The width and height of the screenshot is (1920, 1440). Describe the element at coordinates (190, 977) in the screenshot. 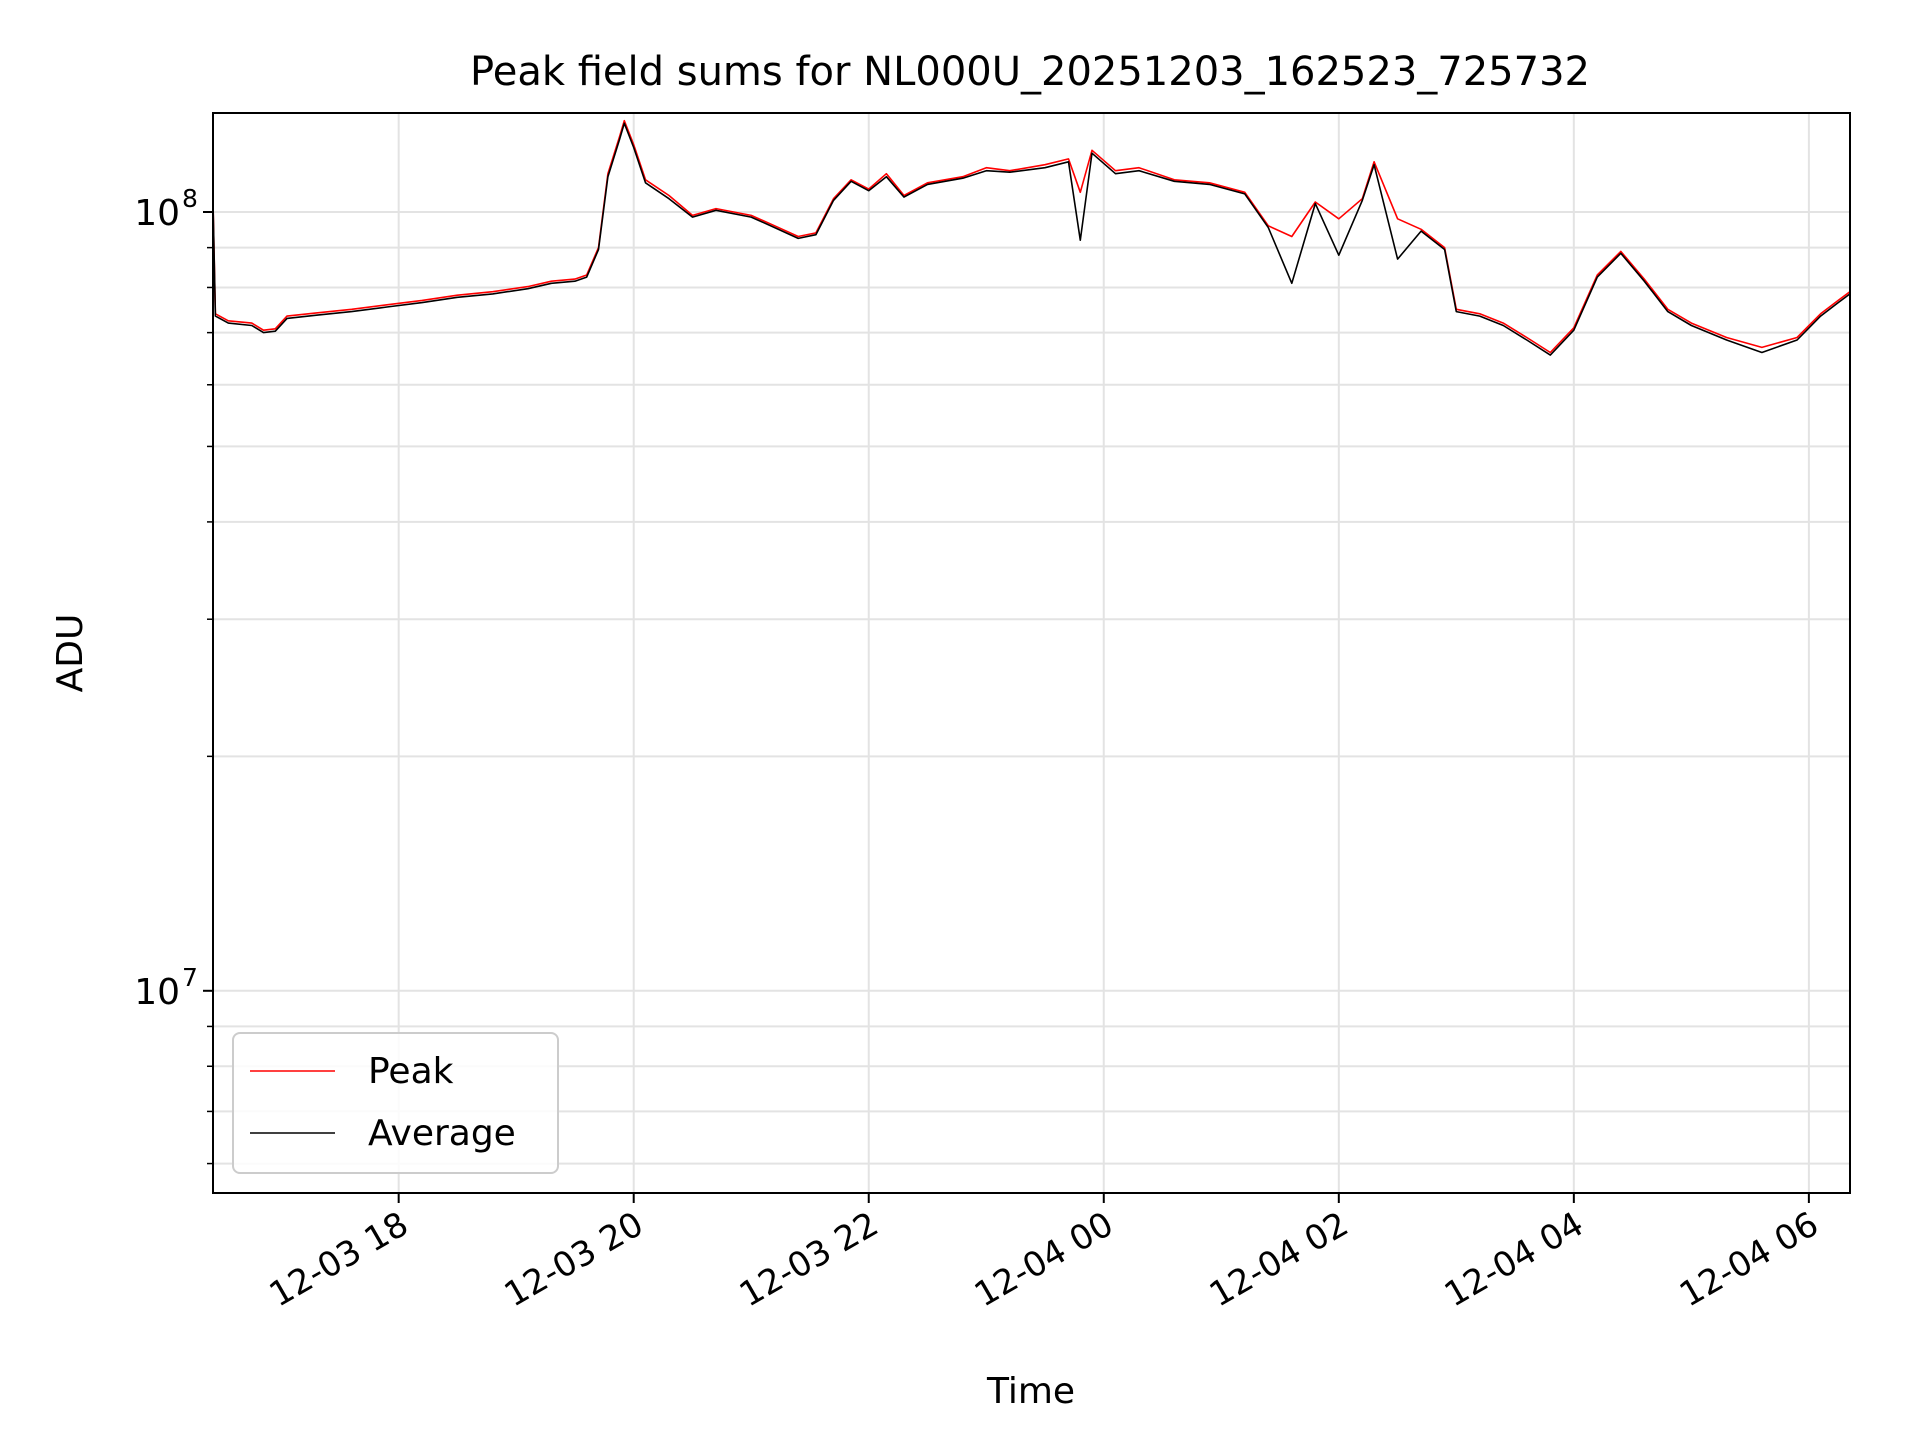

I see `y-tick-label-exponent: 7` at that location.